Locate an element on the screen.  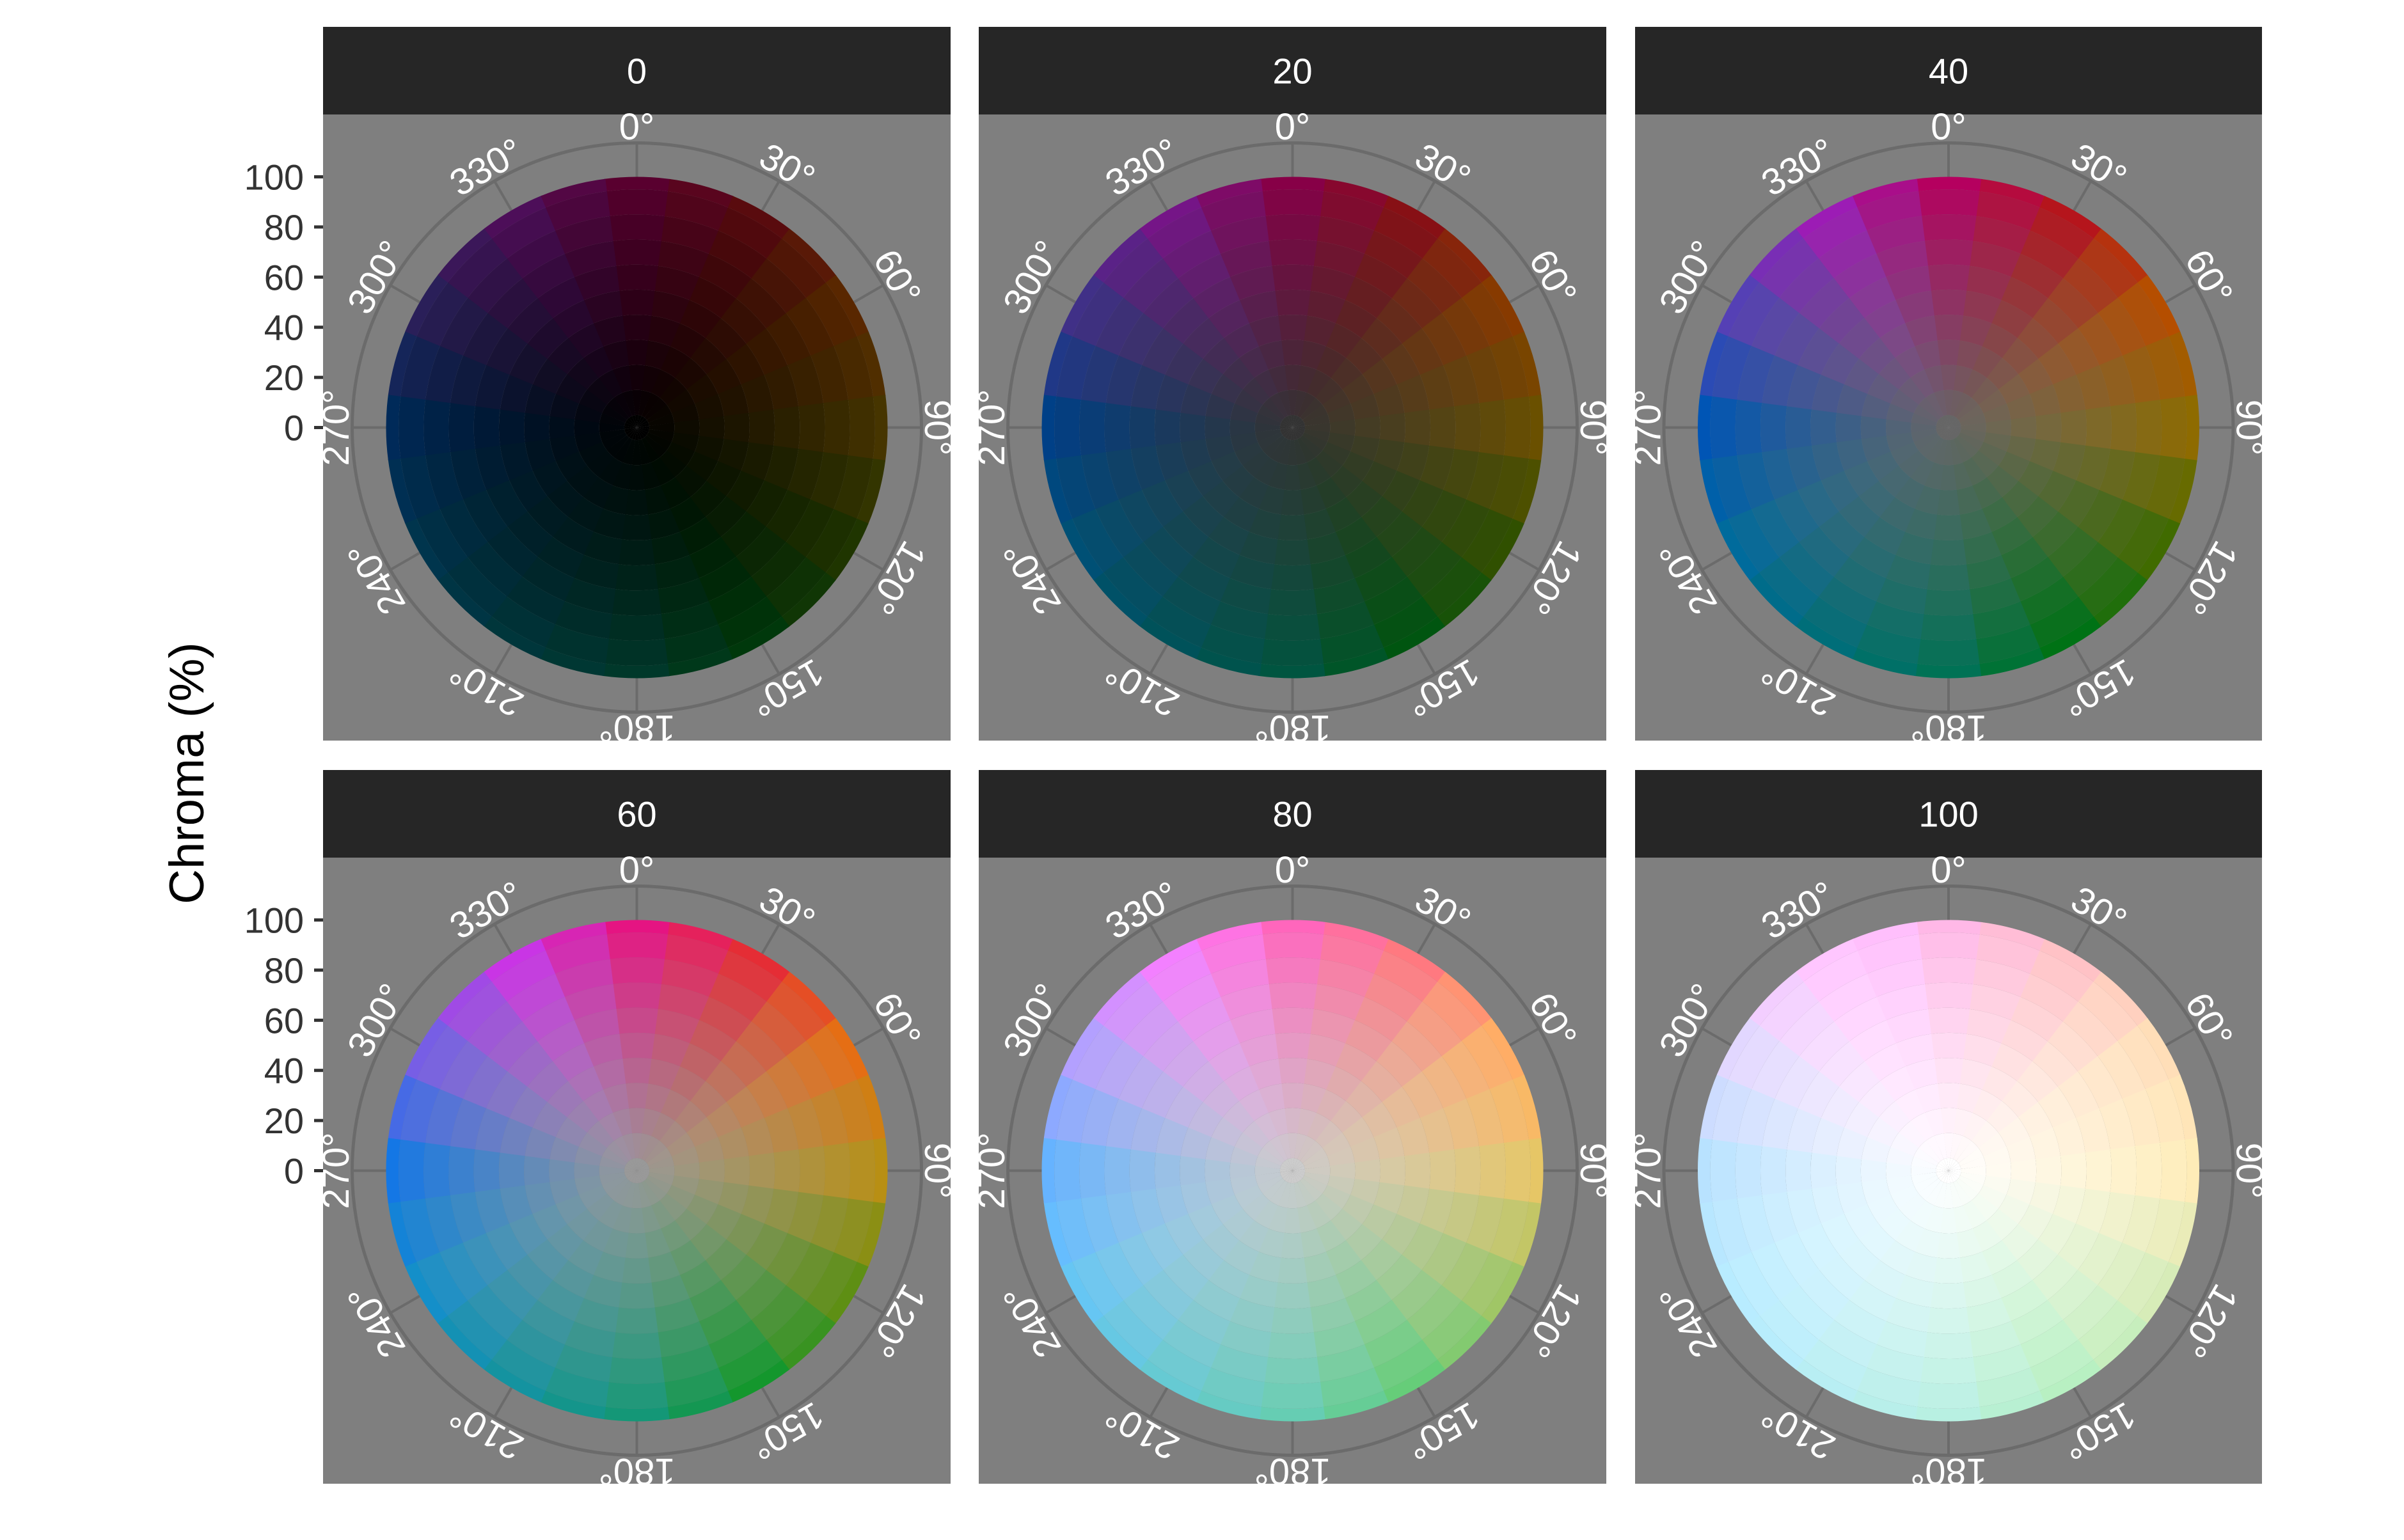
color-wheel is located at coordinates (1292, 428).